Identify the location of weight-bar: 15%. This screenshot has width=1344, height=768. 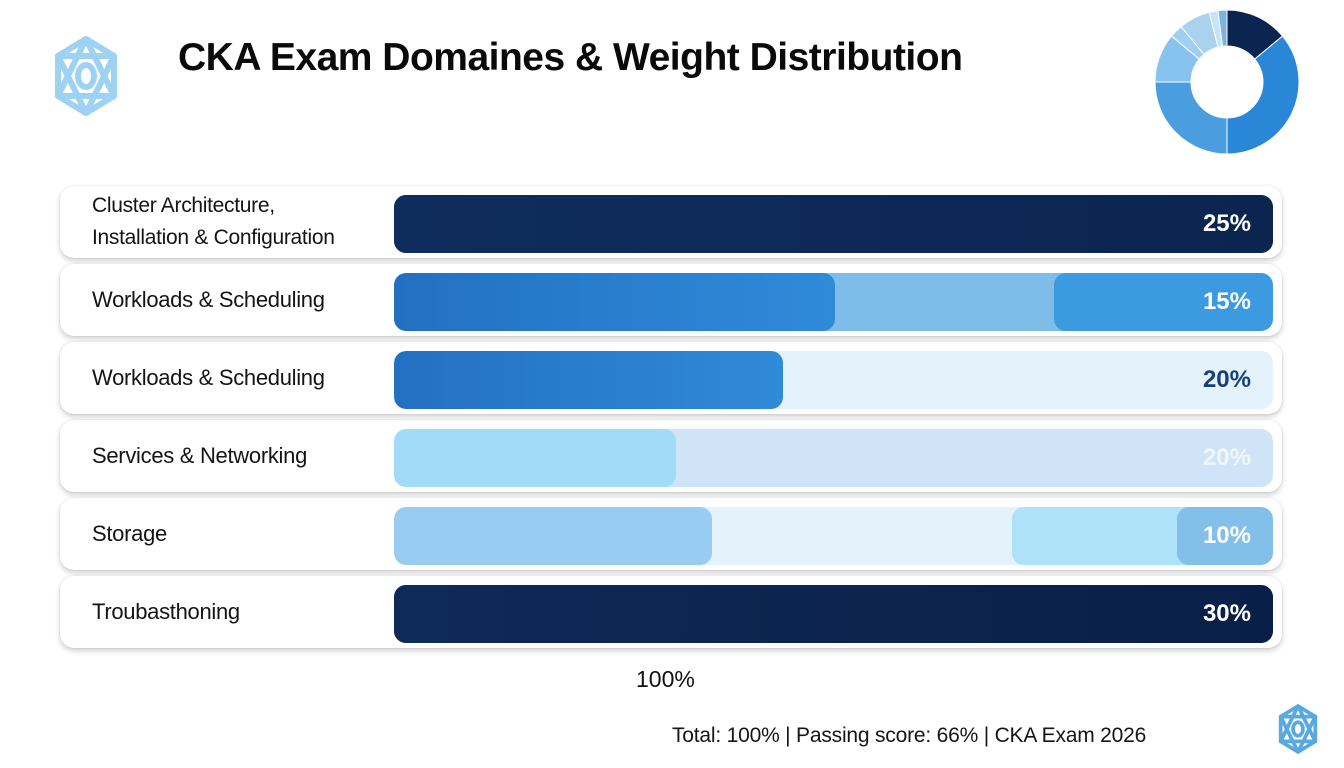
(833, 302).